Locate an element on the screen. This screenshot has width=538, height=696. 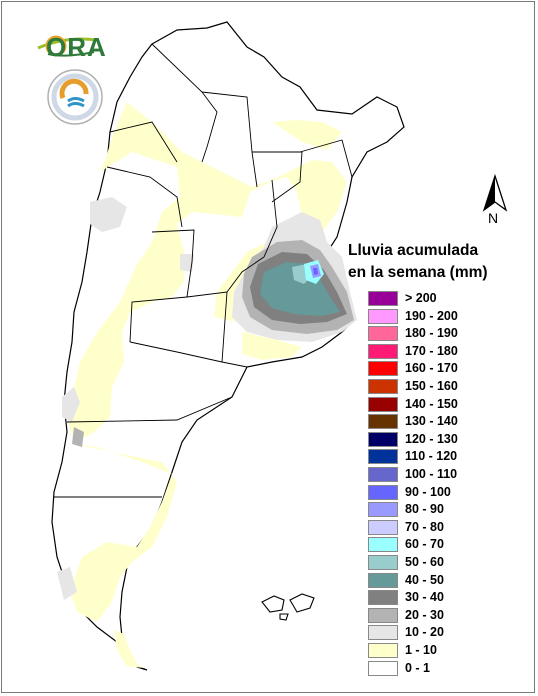
ora-logo-text: ORA is located at coordinates (76, 47).